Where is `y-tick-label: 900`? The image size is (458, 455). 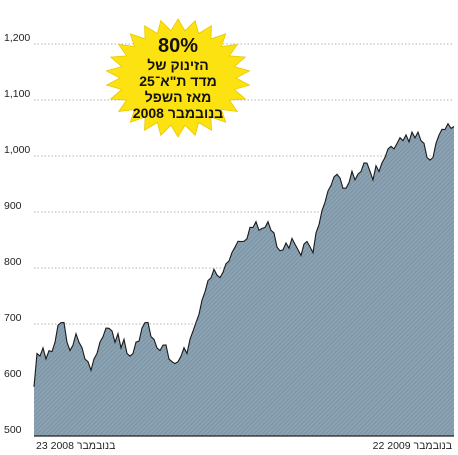
y-tick-label: 900 is located at coordinates (13, 206).